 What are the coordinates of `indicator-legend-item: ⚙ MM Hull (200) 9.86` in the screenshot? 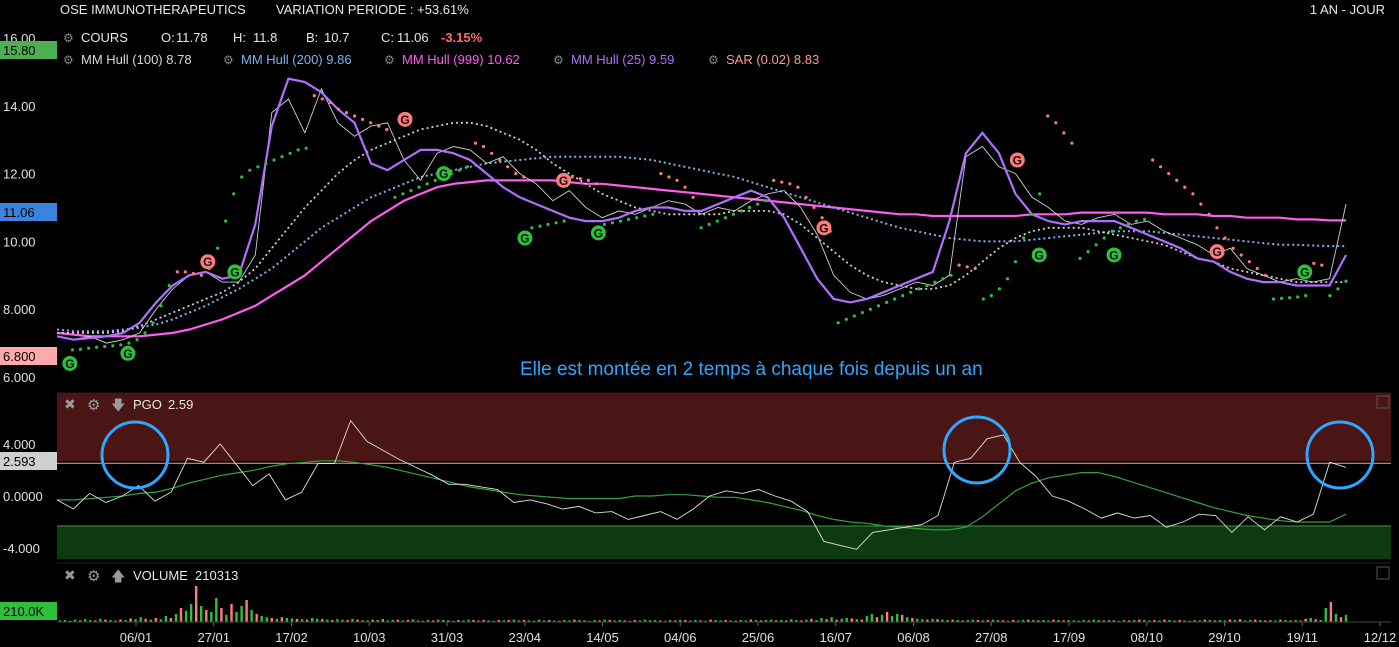 It's located at (287, 59).